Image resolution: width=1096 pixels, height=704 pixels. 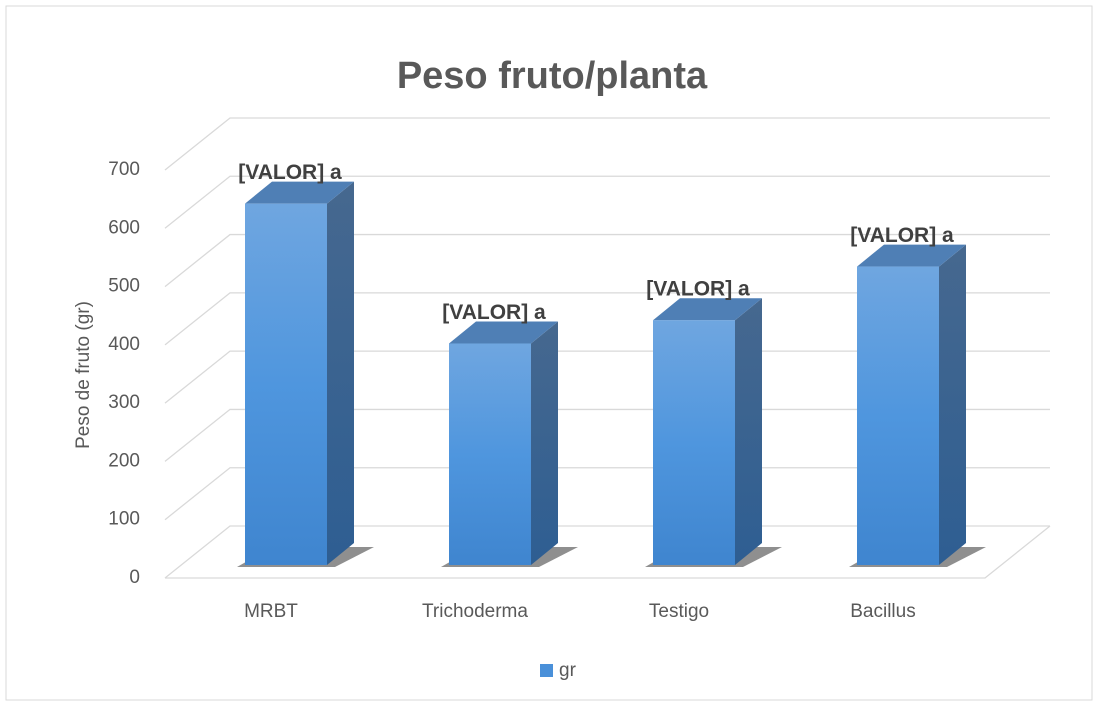 I want to click on y-tick-label: 200, so click(x=124, y=460).